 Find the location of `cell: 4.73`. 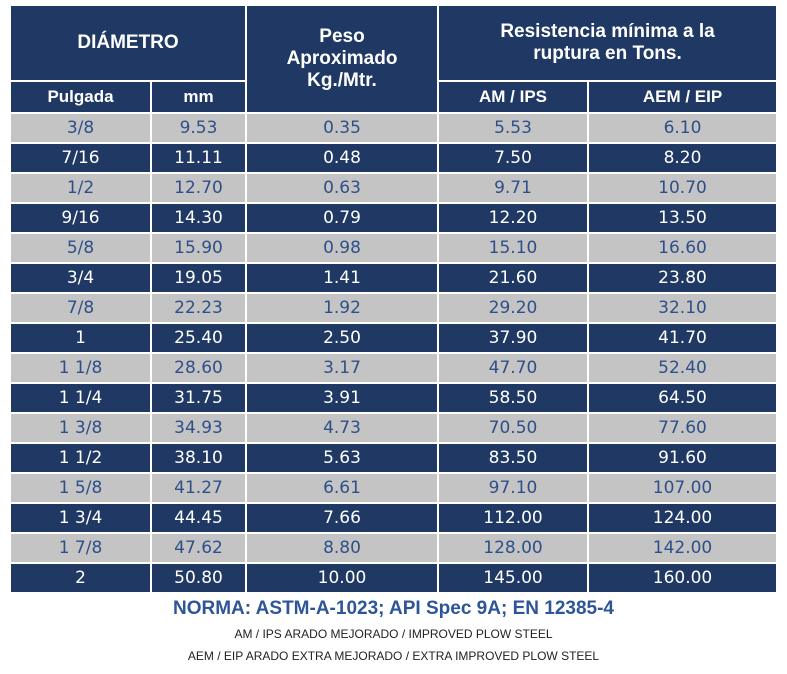

cell: 4.73 is located at coordinates (342, 428).